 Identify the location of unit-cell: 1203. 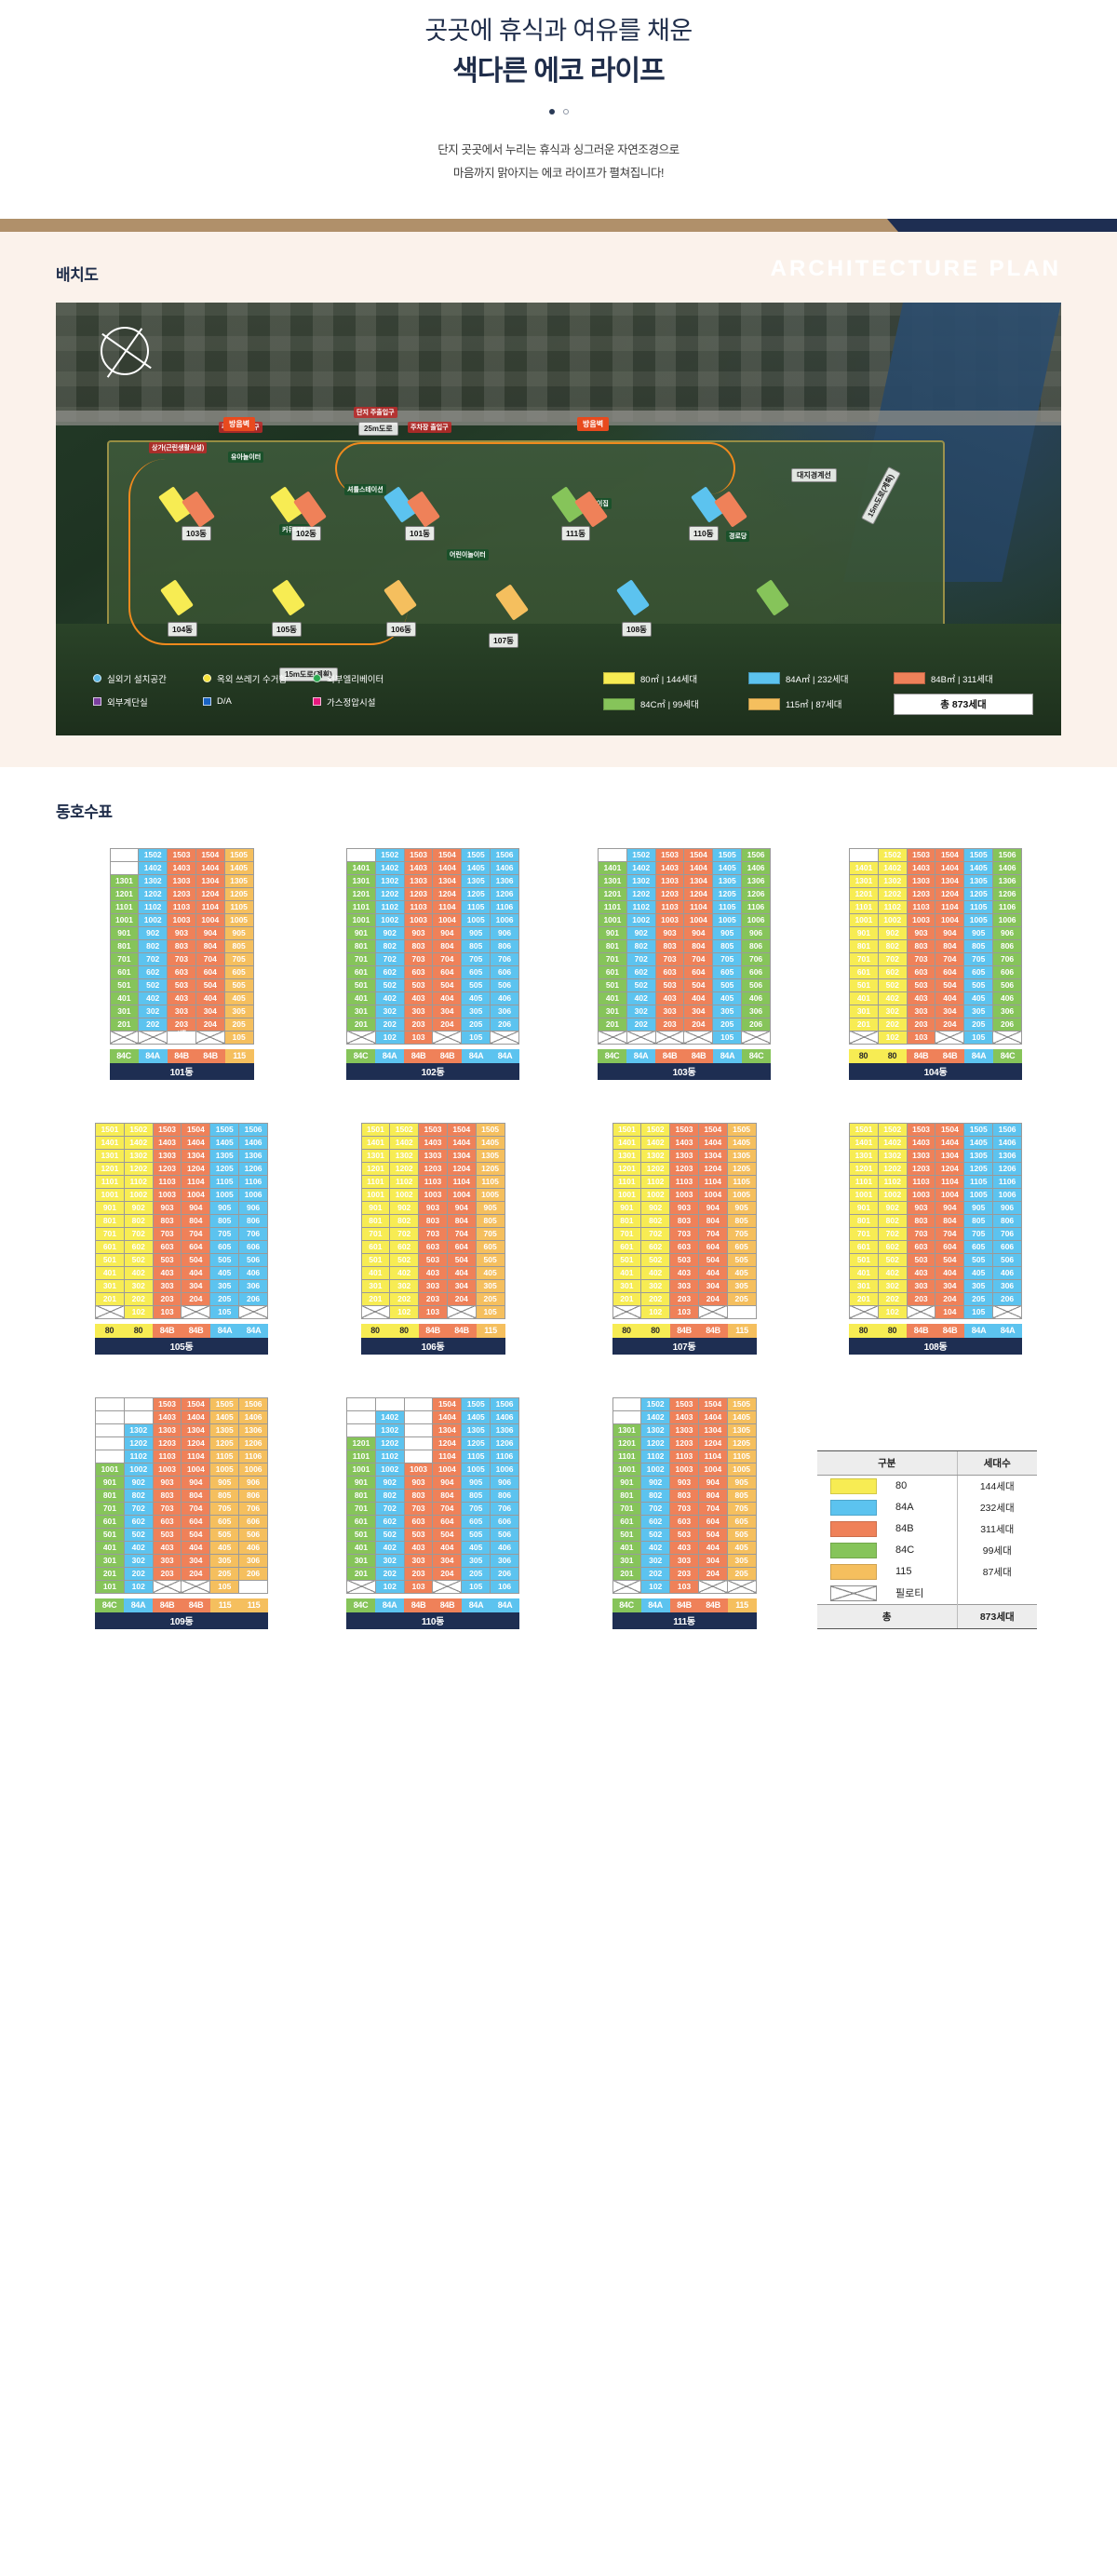
(921, 1168).